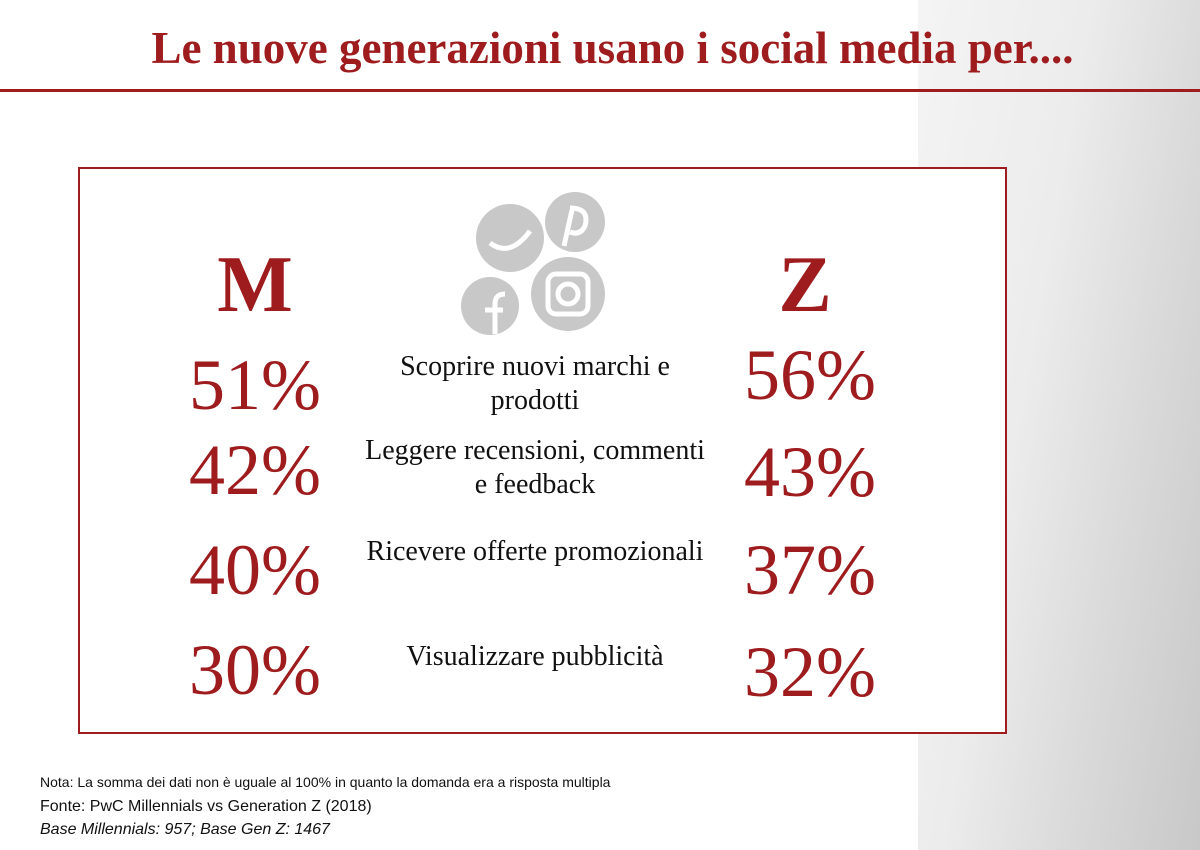 This screenshot has height=850, width=1200. Describe the element at coordinates (510, 238) in the screenshot. I see `twitter-icon` at that location.